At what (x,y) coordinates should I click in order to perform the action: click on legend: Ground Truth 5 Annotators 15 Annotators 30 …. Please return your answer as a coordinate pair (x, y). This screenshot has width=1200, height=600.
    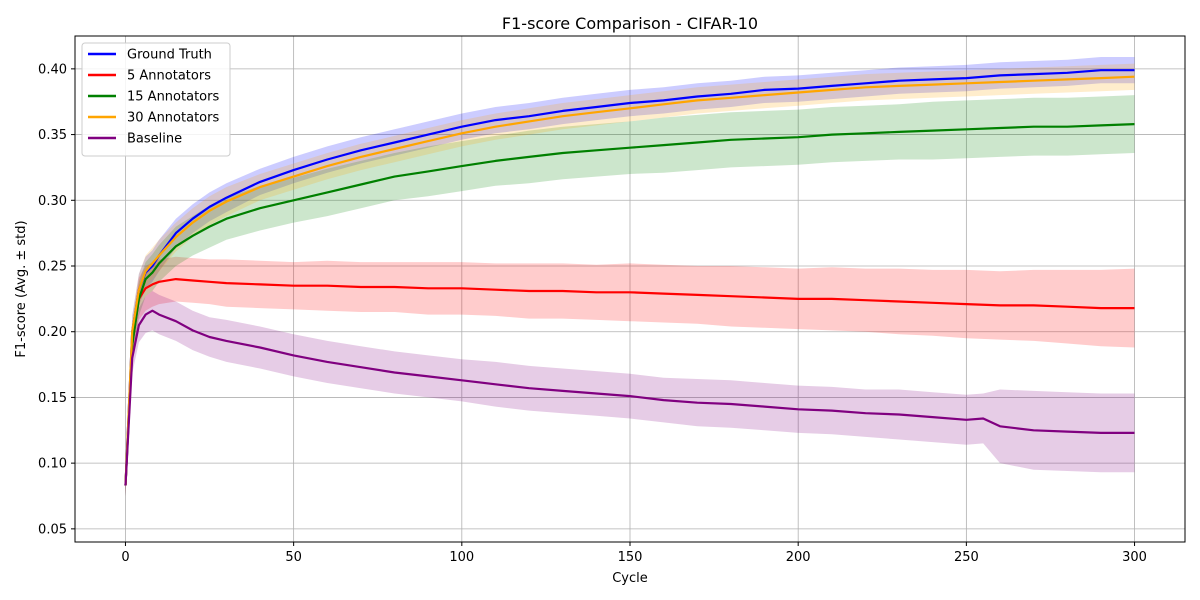
    Looking at the image, I should click on (156, 99).